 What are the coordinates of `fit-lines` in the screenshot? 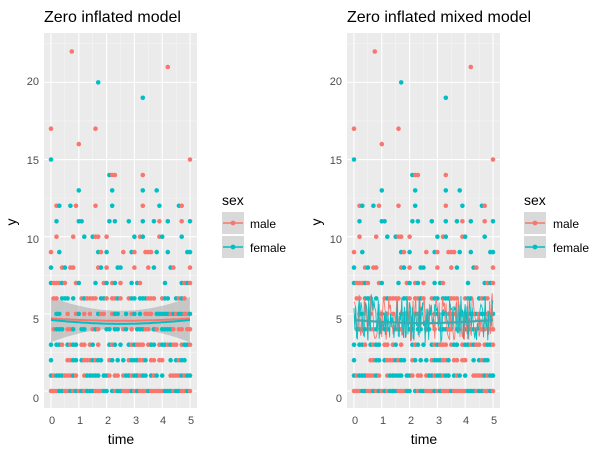 It's located at (423, 318).